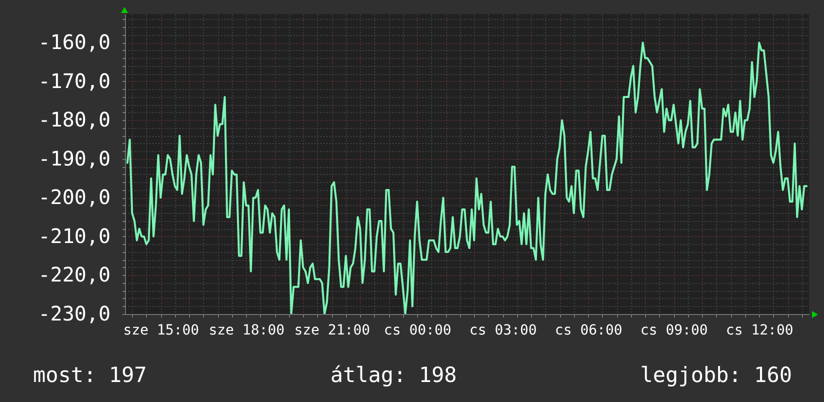 The width and height of the screenshot is (824, 402). What do you see at coordinates (161, 330) in the screenshot?
I see `x-tick-label: sze 15:00` at bounding box center [161, 330].